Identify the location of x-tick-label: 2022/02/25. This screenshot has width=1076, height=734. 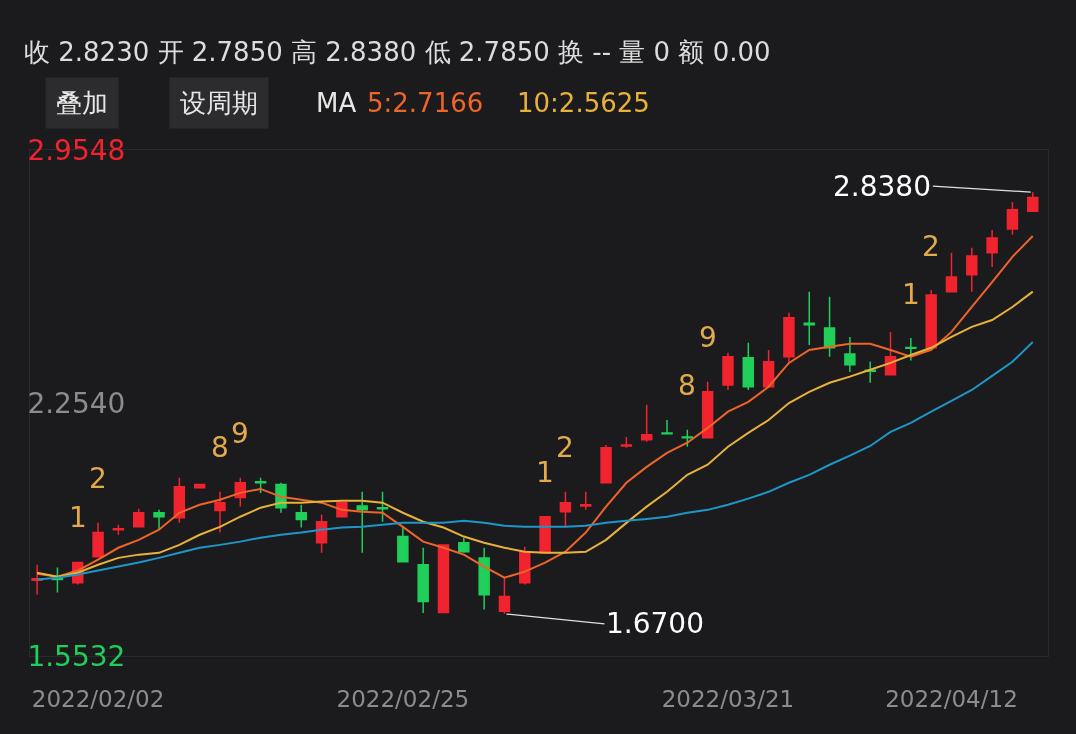
(403, 698).